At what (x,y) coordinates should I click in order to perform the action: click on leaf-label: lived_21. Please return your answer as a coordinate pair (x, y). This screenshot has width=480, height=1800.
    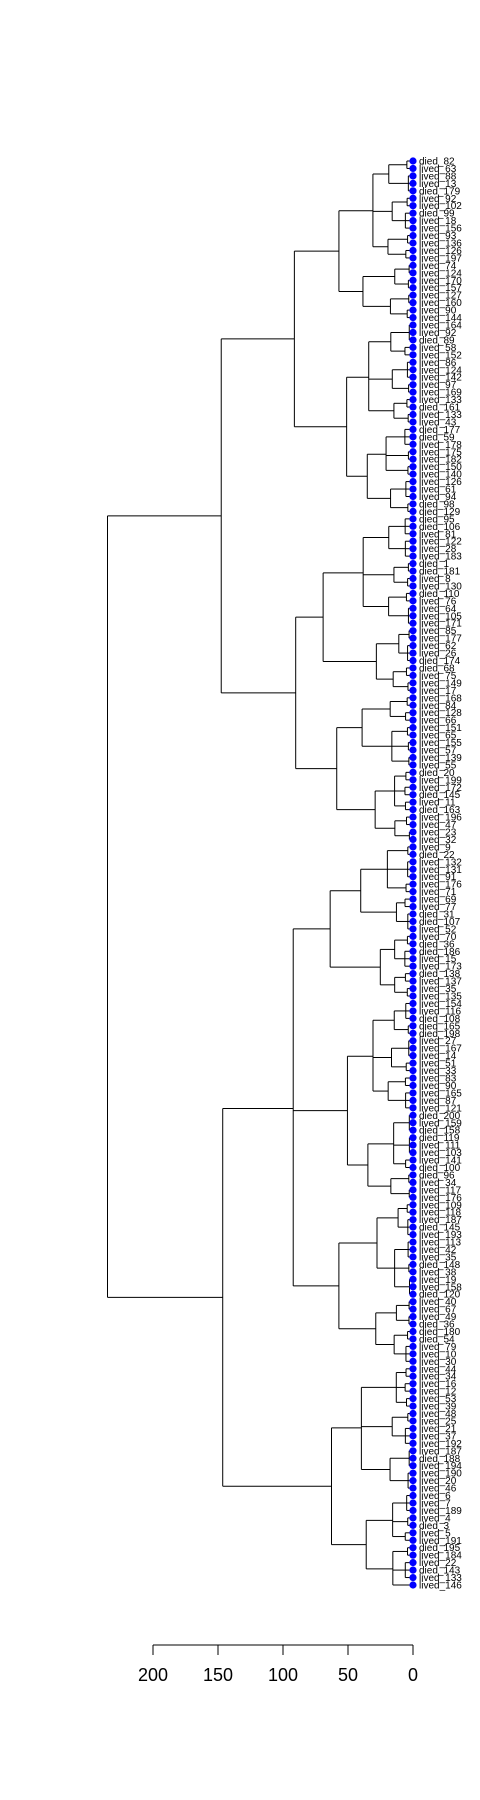
    Looking at the image, I should click on (438, 1429).